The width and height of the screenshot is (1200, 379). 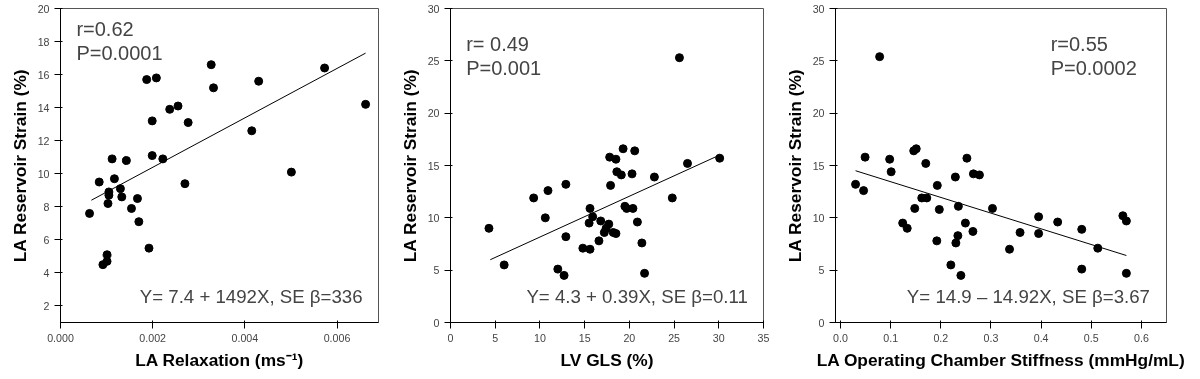 What do you see at coordinates (43, 140) in the screenshot?
I see `y-tick-label: 12` at bounding box center [43, 140].